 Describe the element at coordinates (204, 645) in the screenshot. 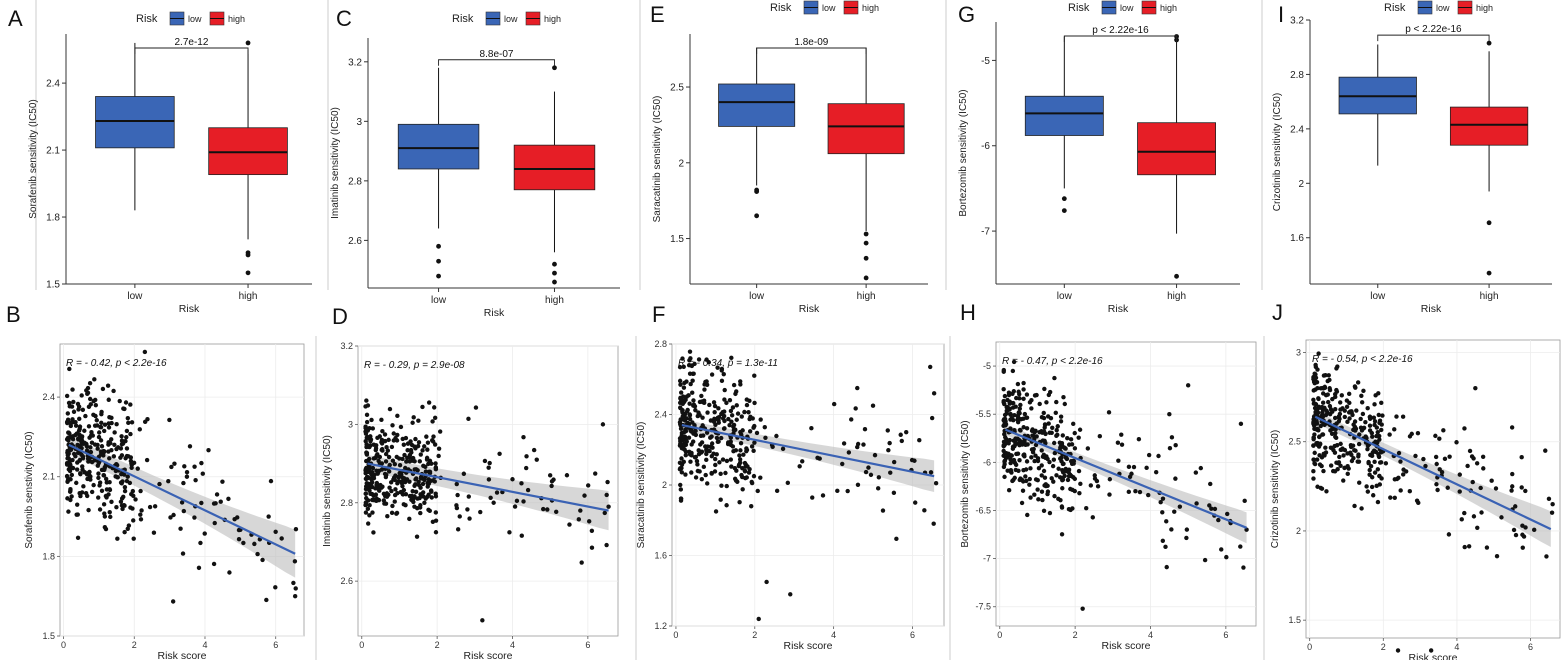

I see `x-tick-label: 4` at that location.